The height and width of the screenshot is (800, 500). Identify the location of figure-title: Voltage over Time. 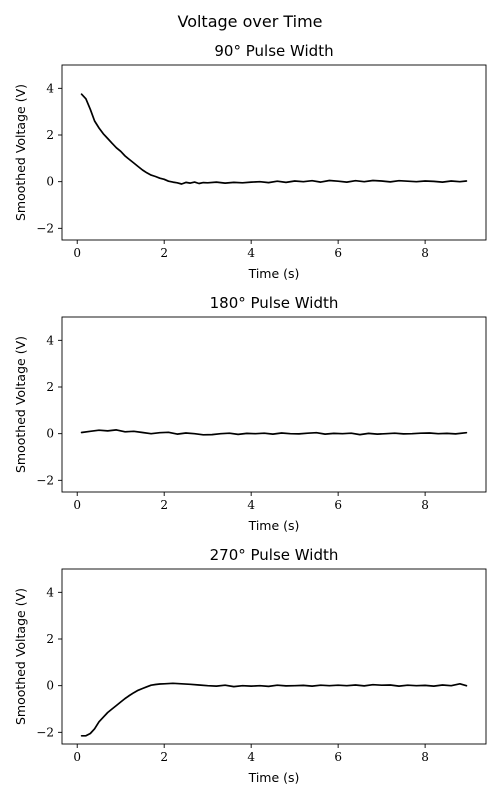
(249, 21).